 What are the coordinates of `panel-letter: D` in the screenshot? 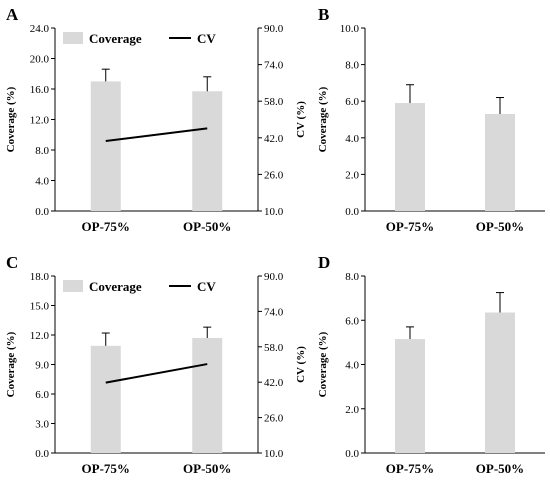 It's located at (324, 262).